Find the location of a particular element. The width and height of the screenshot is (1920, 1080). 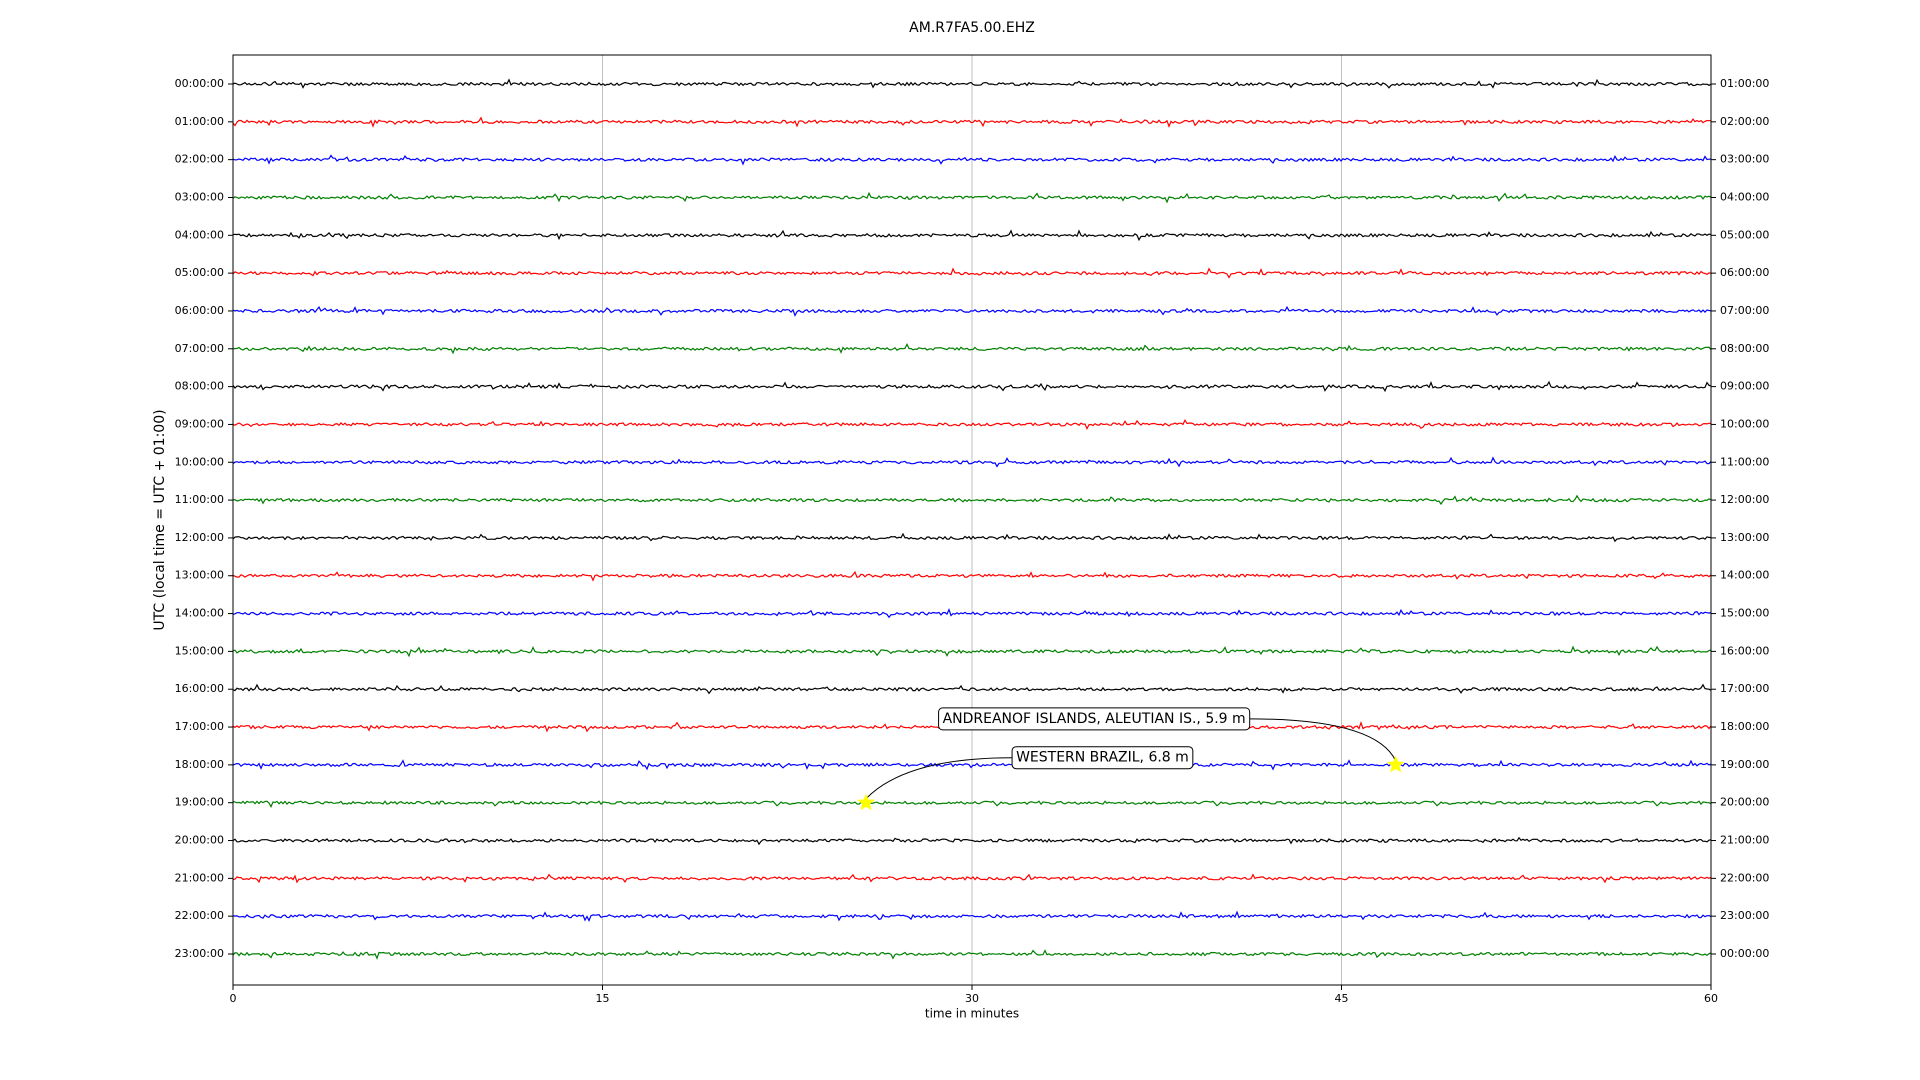

x-tick-label: 15 is located at coordinates (603, 998).